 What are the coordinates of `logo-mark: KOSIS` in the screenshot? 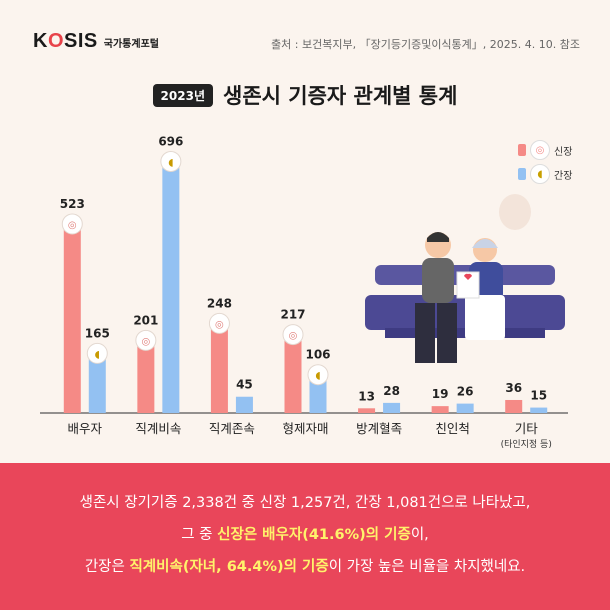 It's located at (65, 41).